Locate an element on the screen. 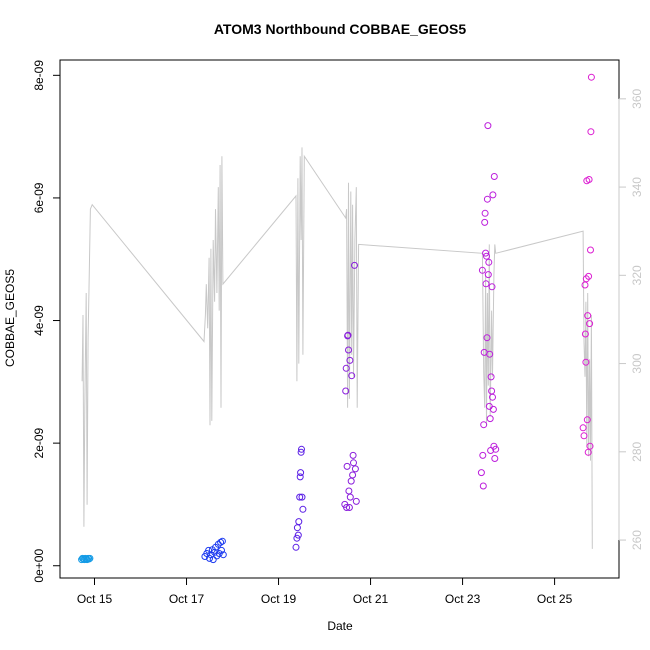 The height and width of the screenshot is (650, 650). y-tick-label: 4e-09 is located at coordinates (39, 320).